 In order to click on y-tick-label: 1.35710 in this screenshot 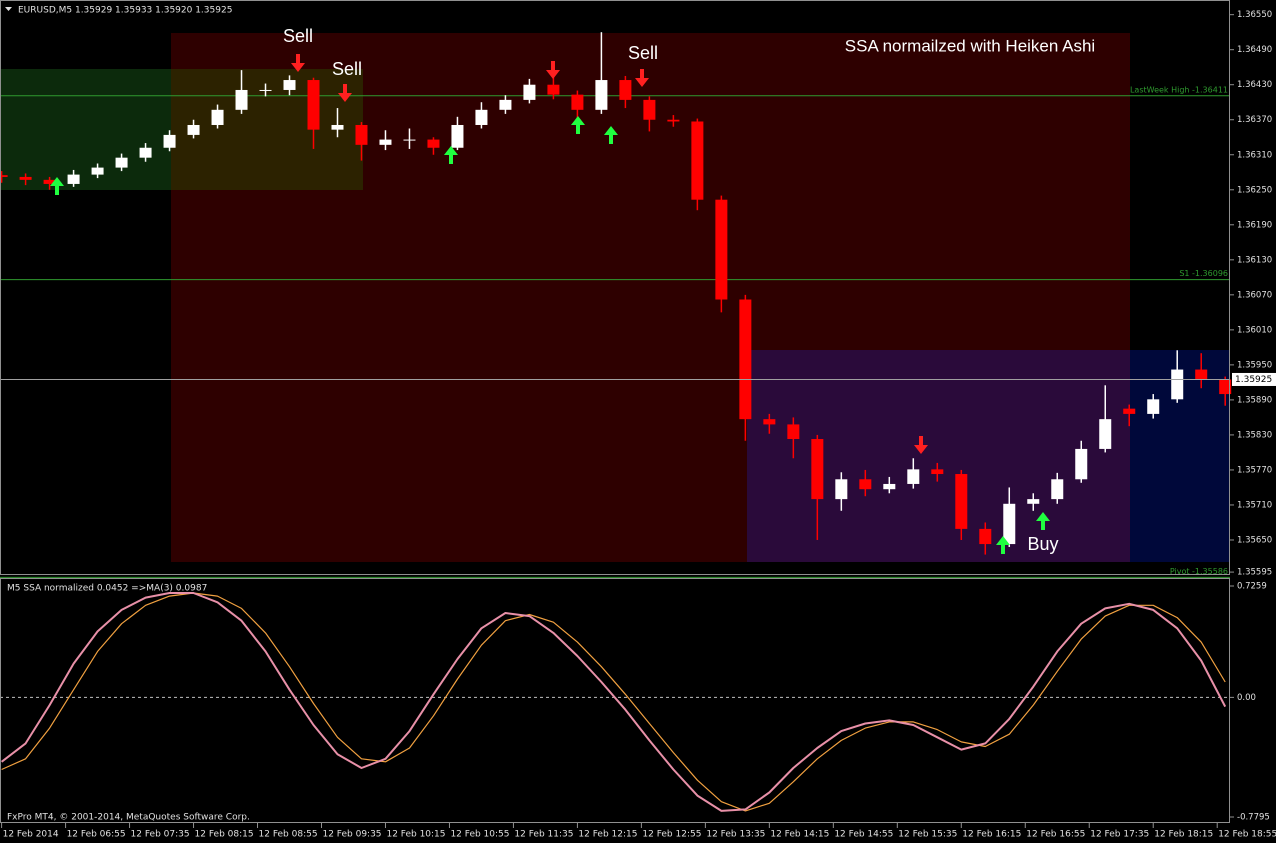, I will do `click(1254, 505)`.